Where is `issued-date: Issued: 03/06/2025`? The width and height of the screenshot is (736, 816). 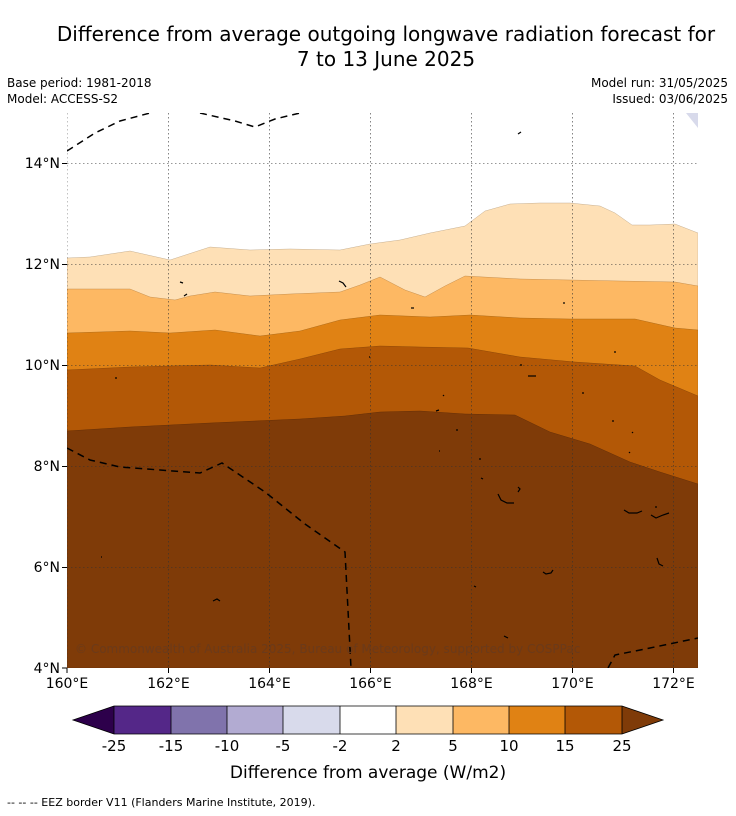 issued-date: Issued: 03/06/2025 is located at coordinates (670, 99).